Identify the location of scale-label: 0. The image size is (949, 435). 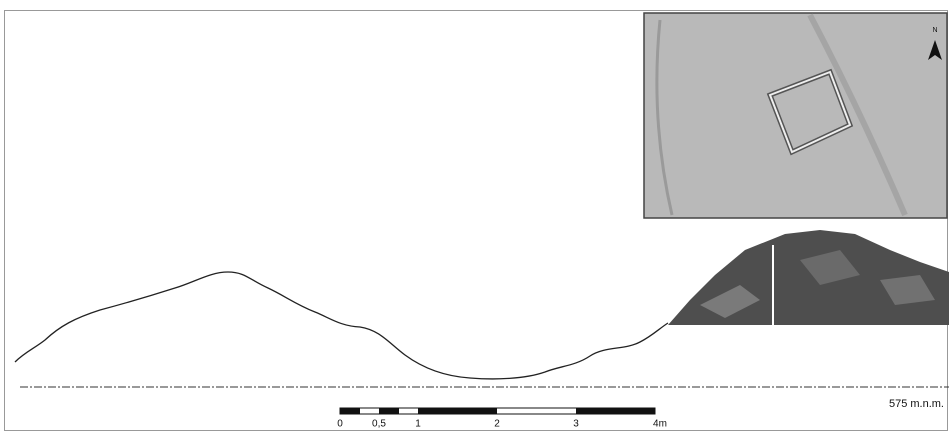
(340, 424).